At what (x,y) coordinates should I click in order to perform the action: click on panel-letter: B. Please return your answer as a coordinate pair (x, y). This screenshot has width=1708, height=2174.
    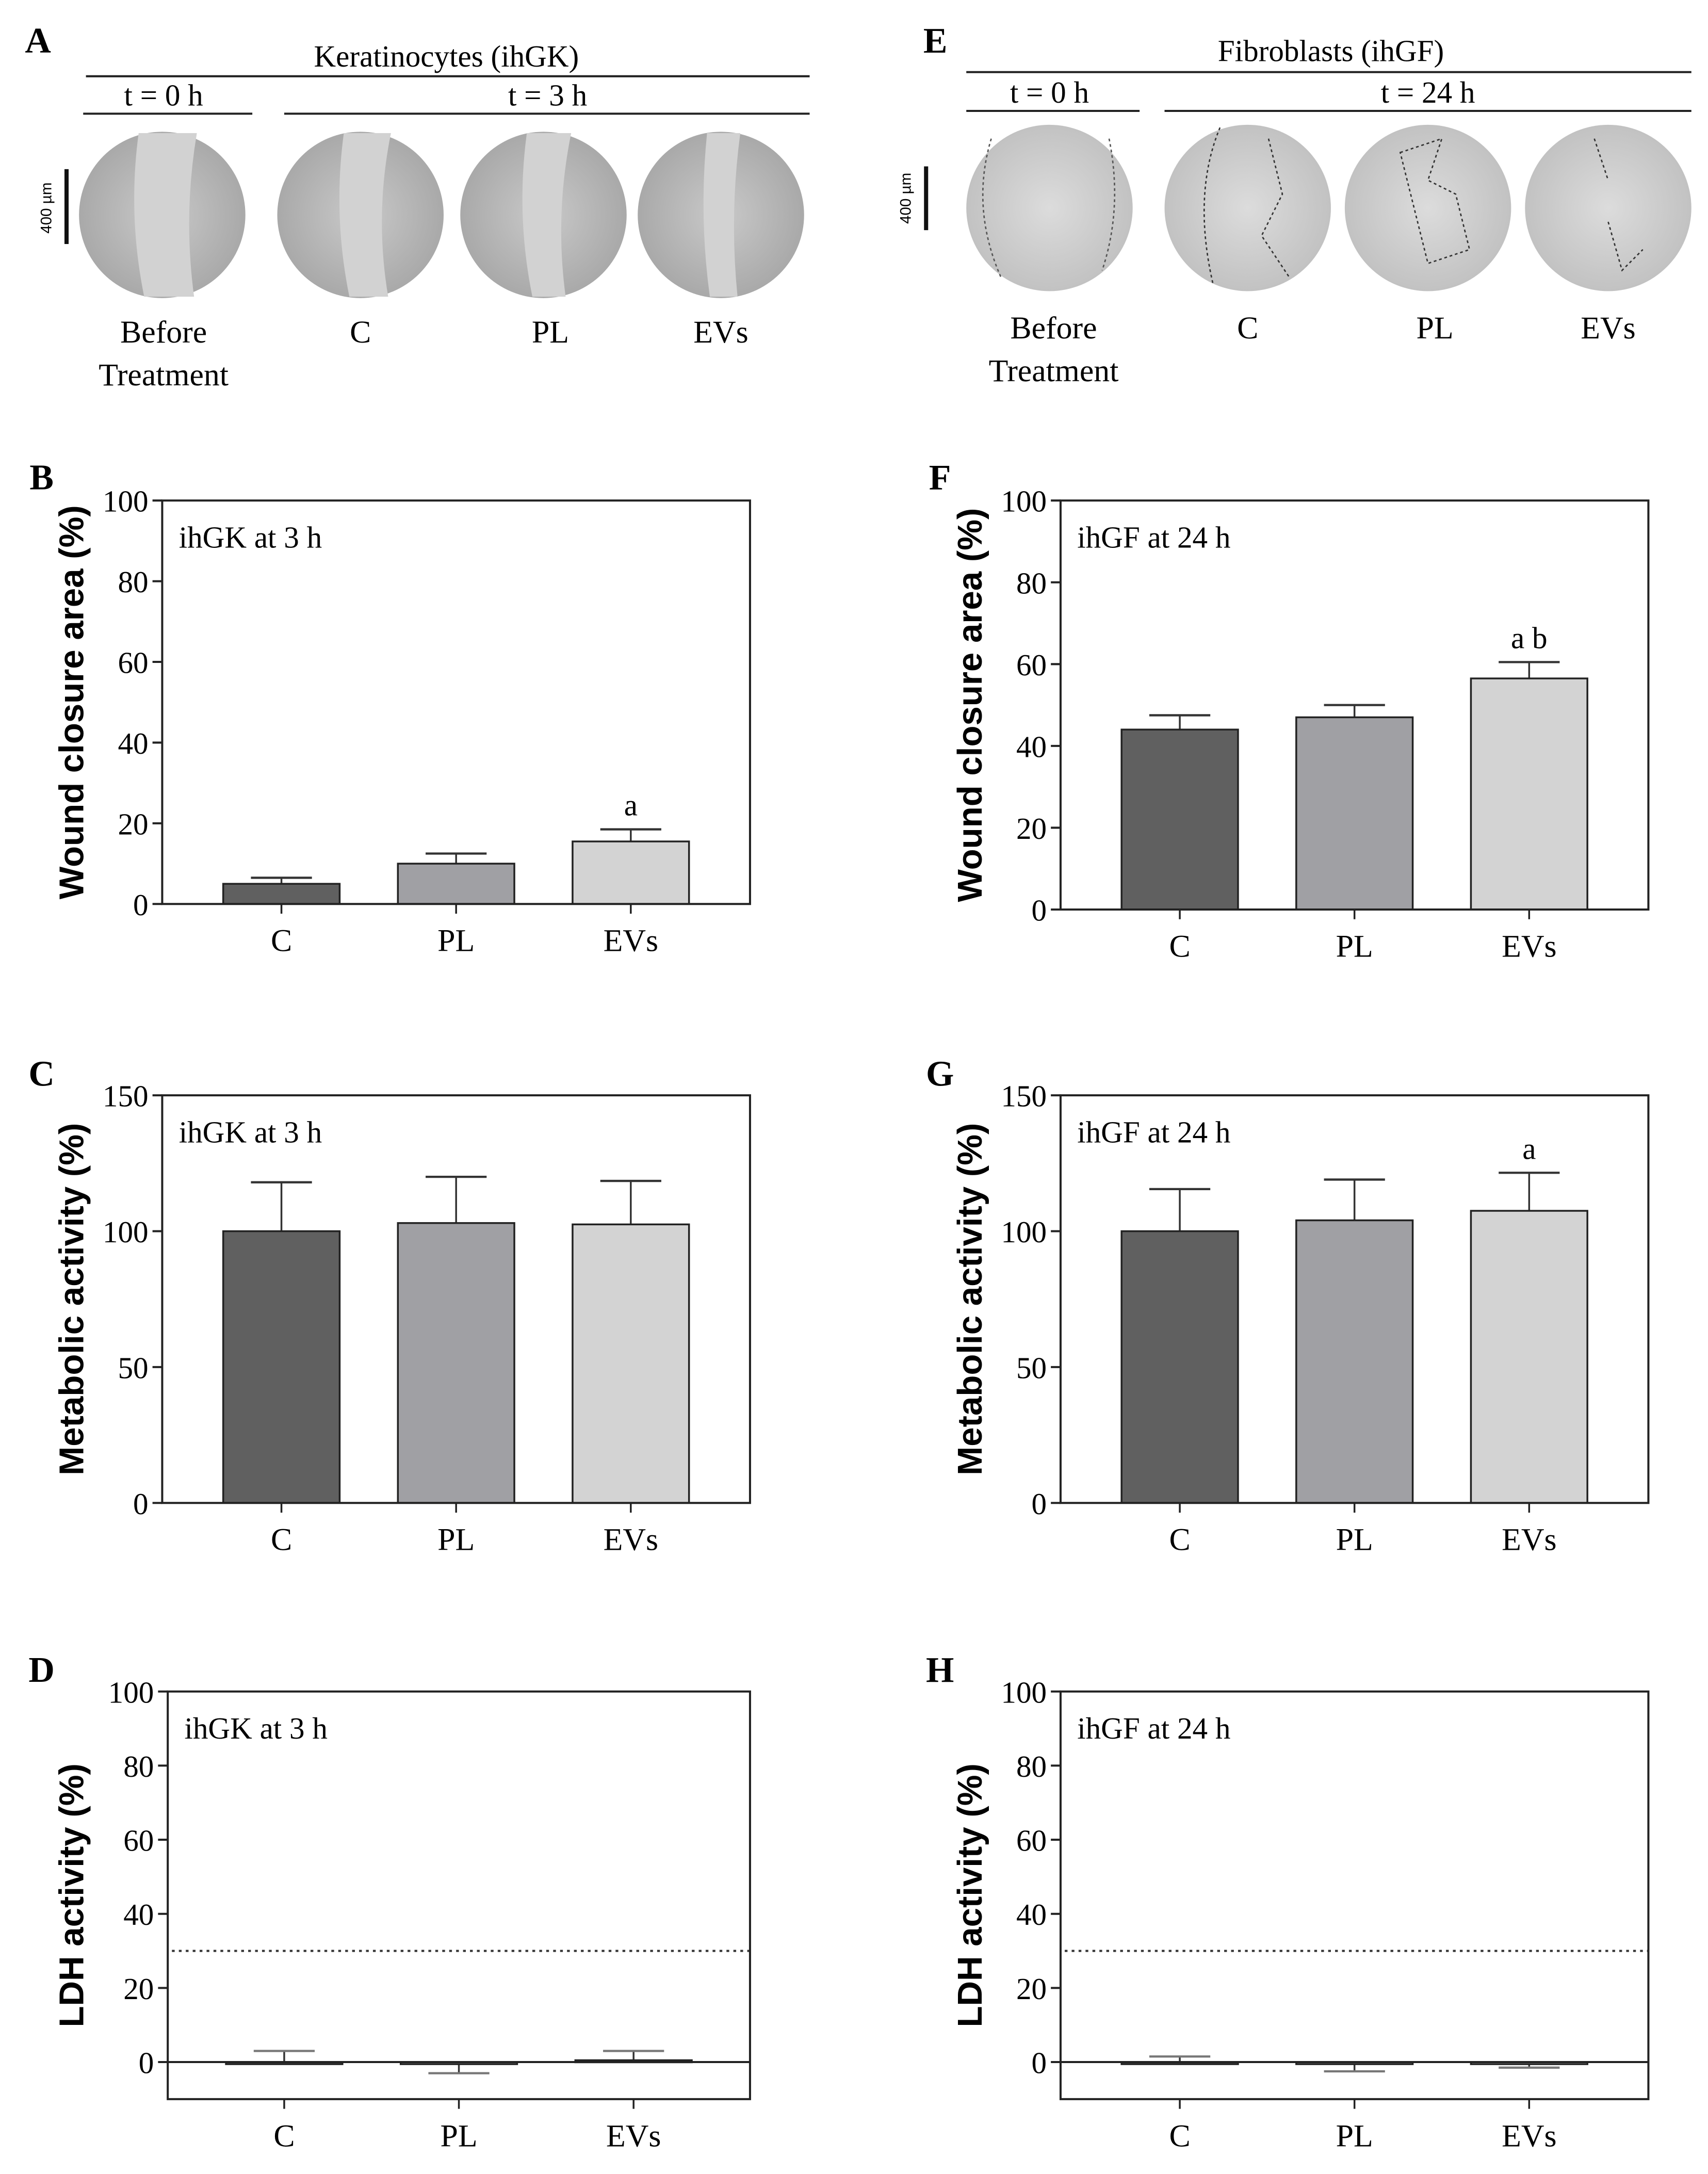
    Looking at the image, I should click on (41, 478).